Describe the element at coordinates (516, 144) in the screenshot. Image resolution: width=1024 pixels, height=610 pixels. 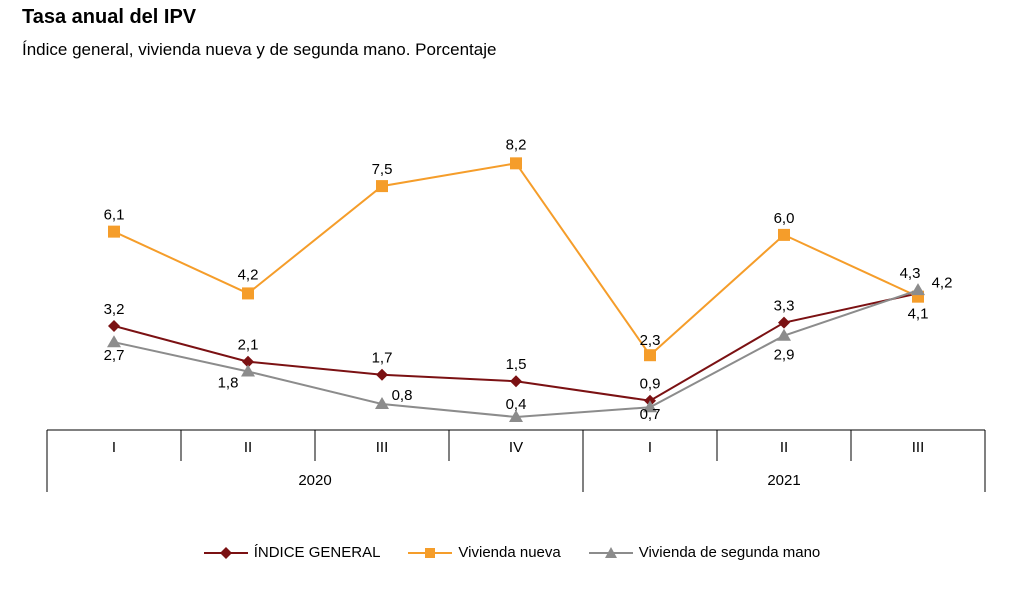
I see `data-label: 8,2` at that location.